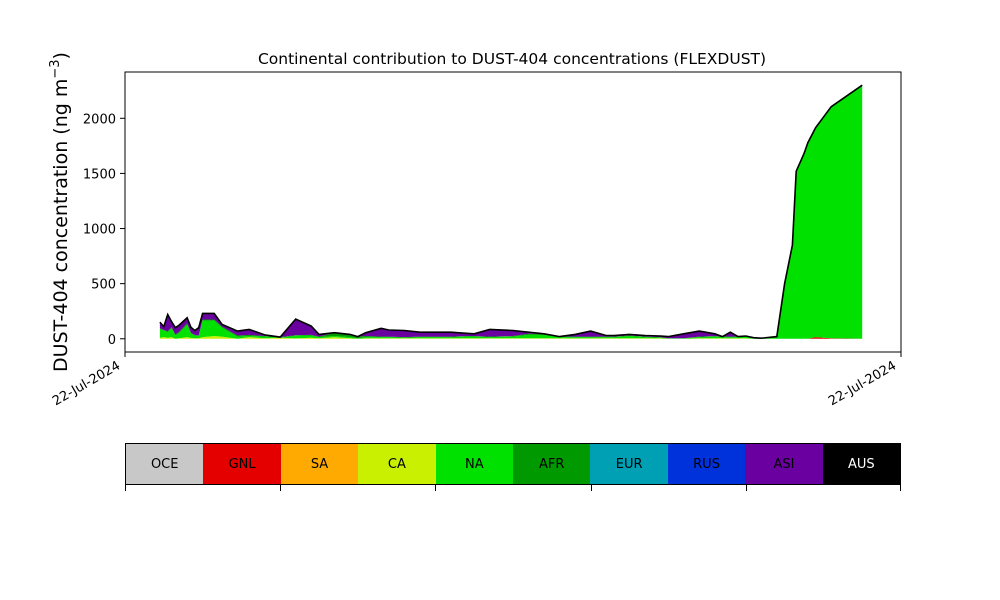 This screenshot has width=1000, height=600. I want to click on legend-cell-rus: RUS, so click(706, 464).